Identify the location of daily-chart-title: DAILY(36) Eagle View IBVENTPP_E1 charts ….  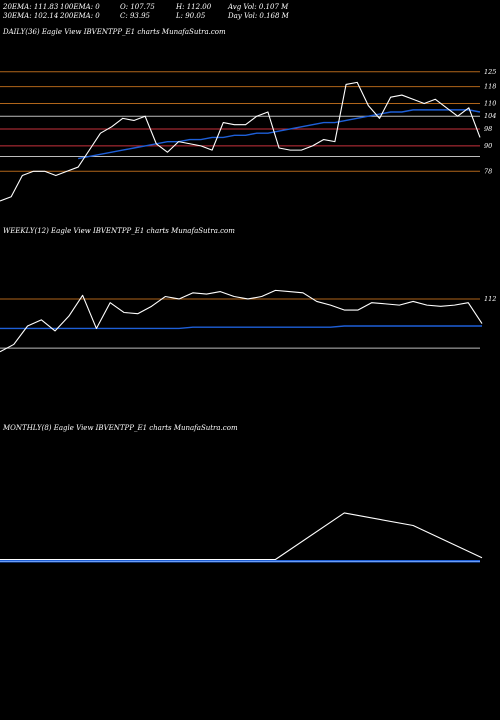
(114, 32).